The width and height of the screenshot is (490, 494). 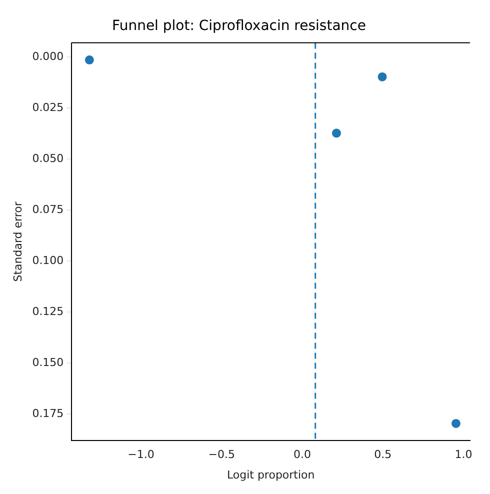 What do you see at coordinates (48, 260) in the screenshot?
I see `y-tick-label: 0.100` at bounding box center [48, 260].